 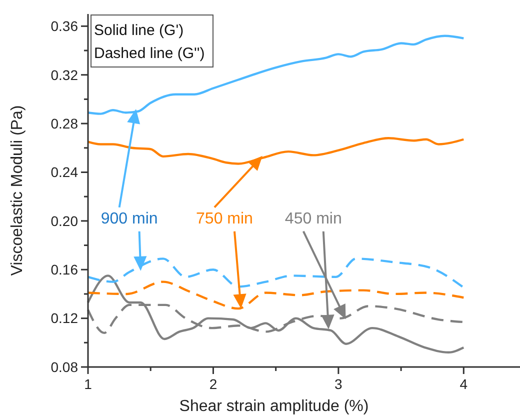 What do you see at coordinates (464, 384) in the screenshot?
I see `x-tick-label: 4` at bounding box center [464, 384].